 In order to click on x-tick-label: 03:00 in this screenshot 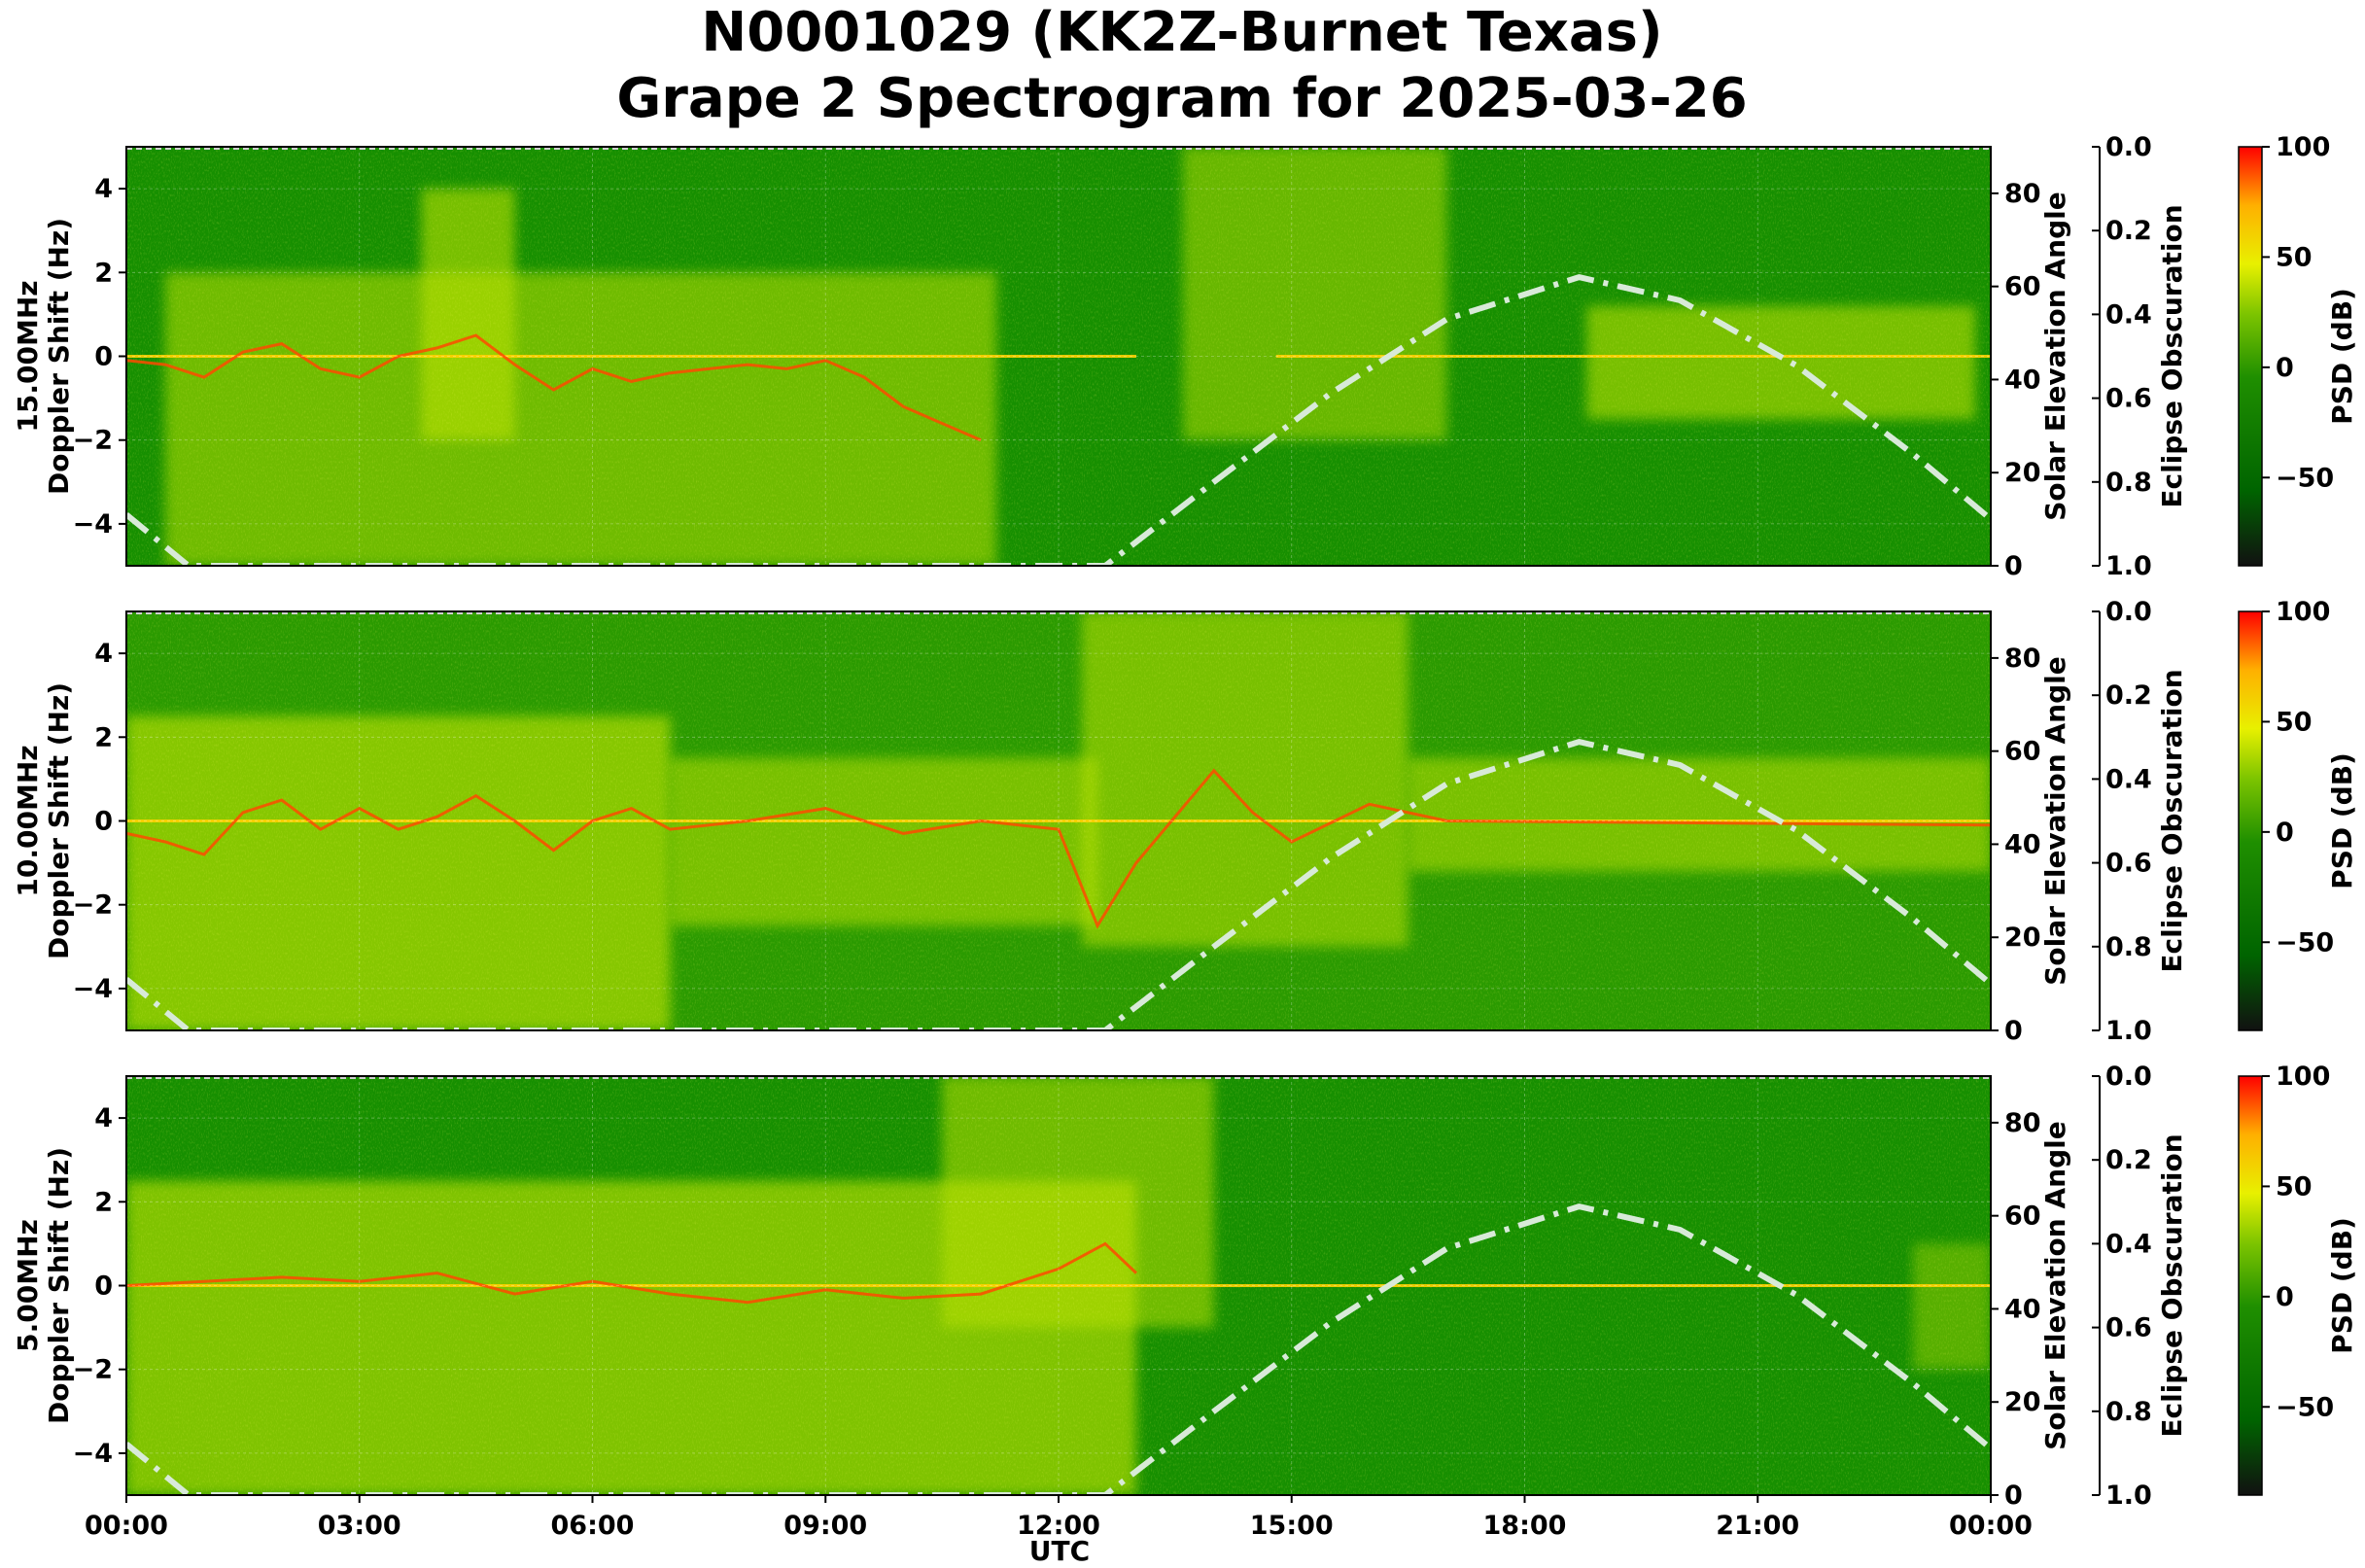, I will do `click(359, 1526)`.